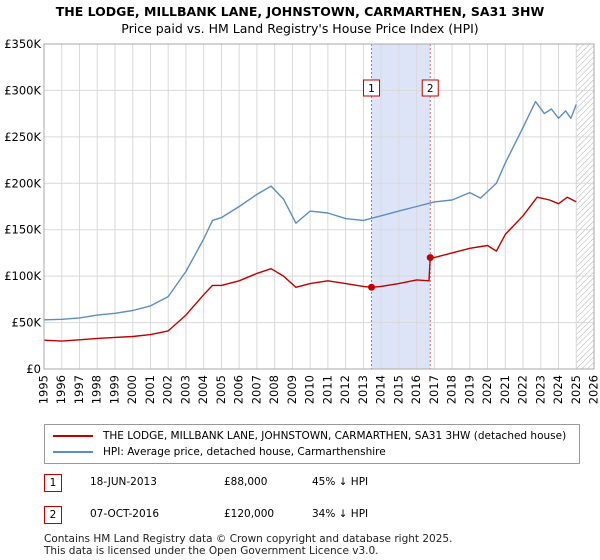 This screenshot has width=600, height=560. I want to click on x-tick-label: 2012, so click(345, 389).